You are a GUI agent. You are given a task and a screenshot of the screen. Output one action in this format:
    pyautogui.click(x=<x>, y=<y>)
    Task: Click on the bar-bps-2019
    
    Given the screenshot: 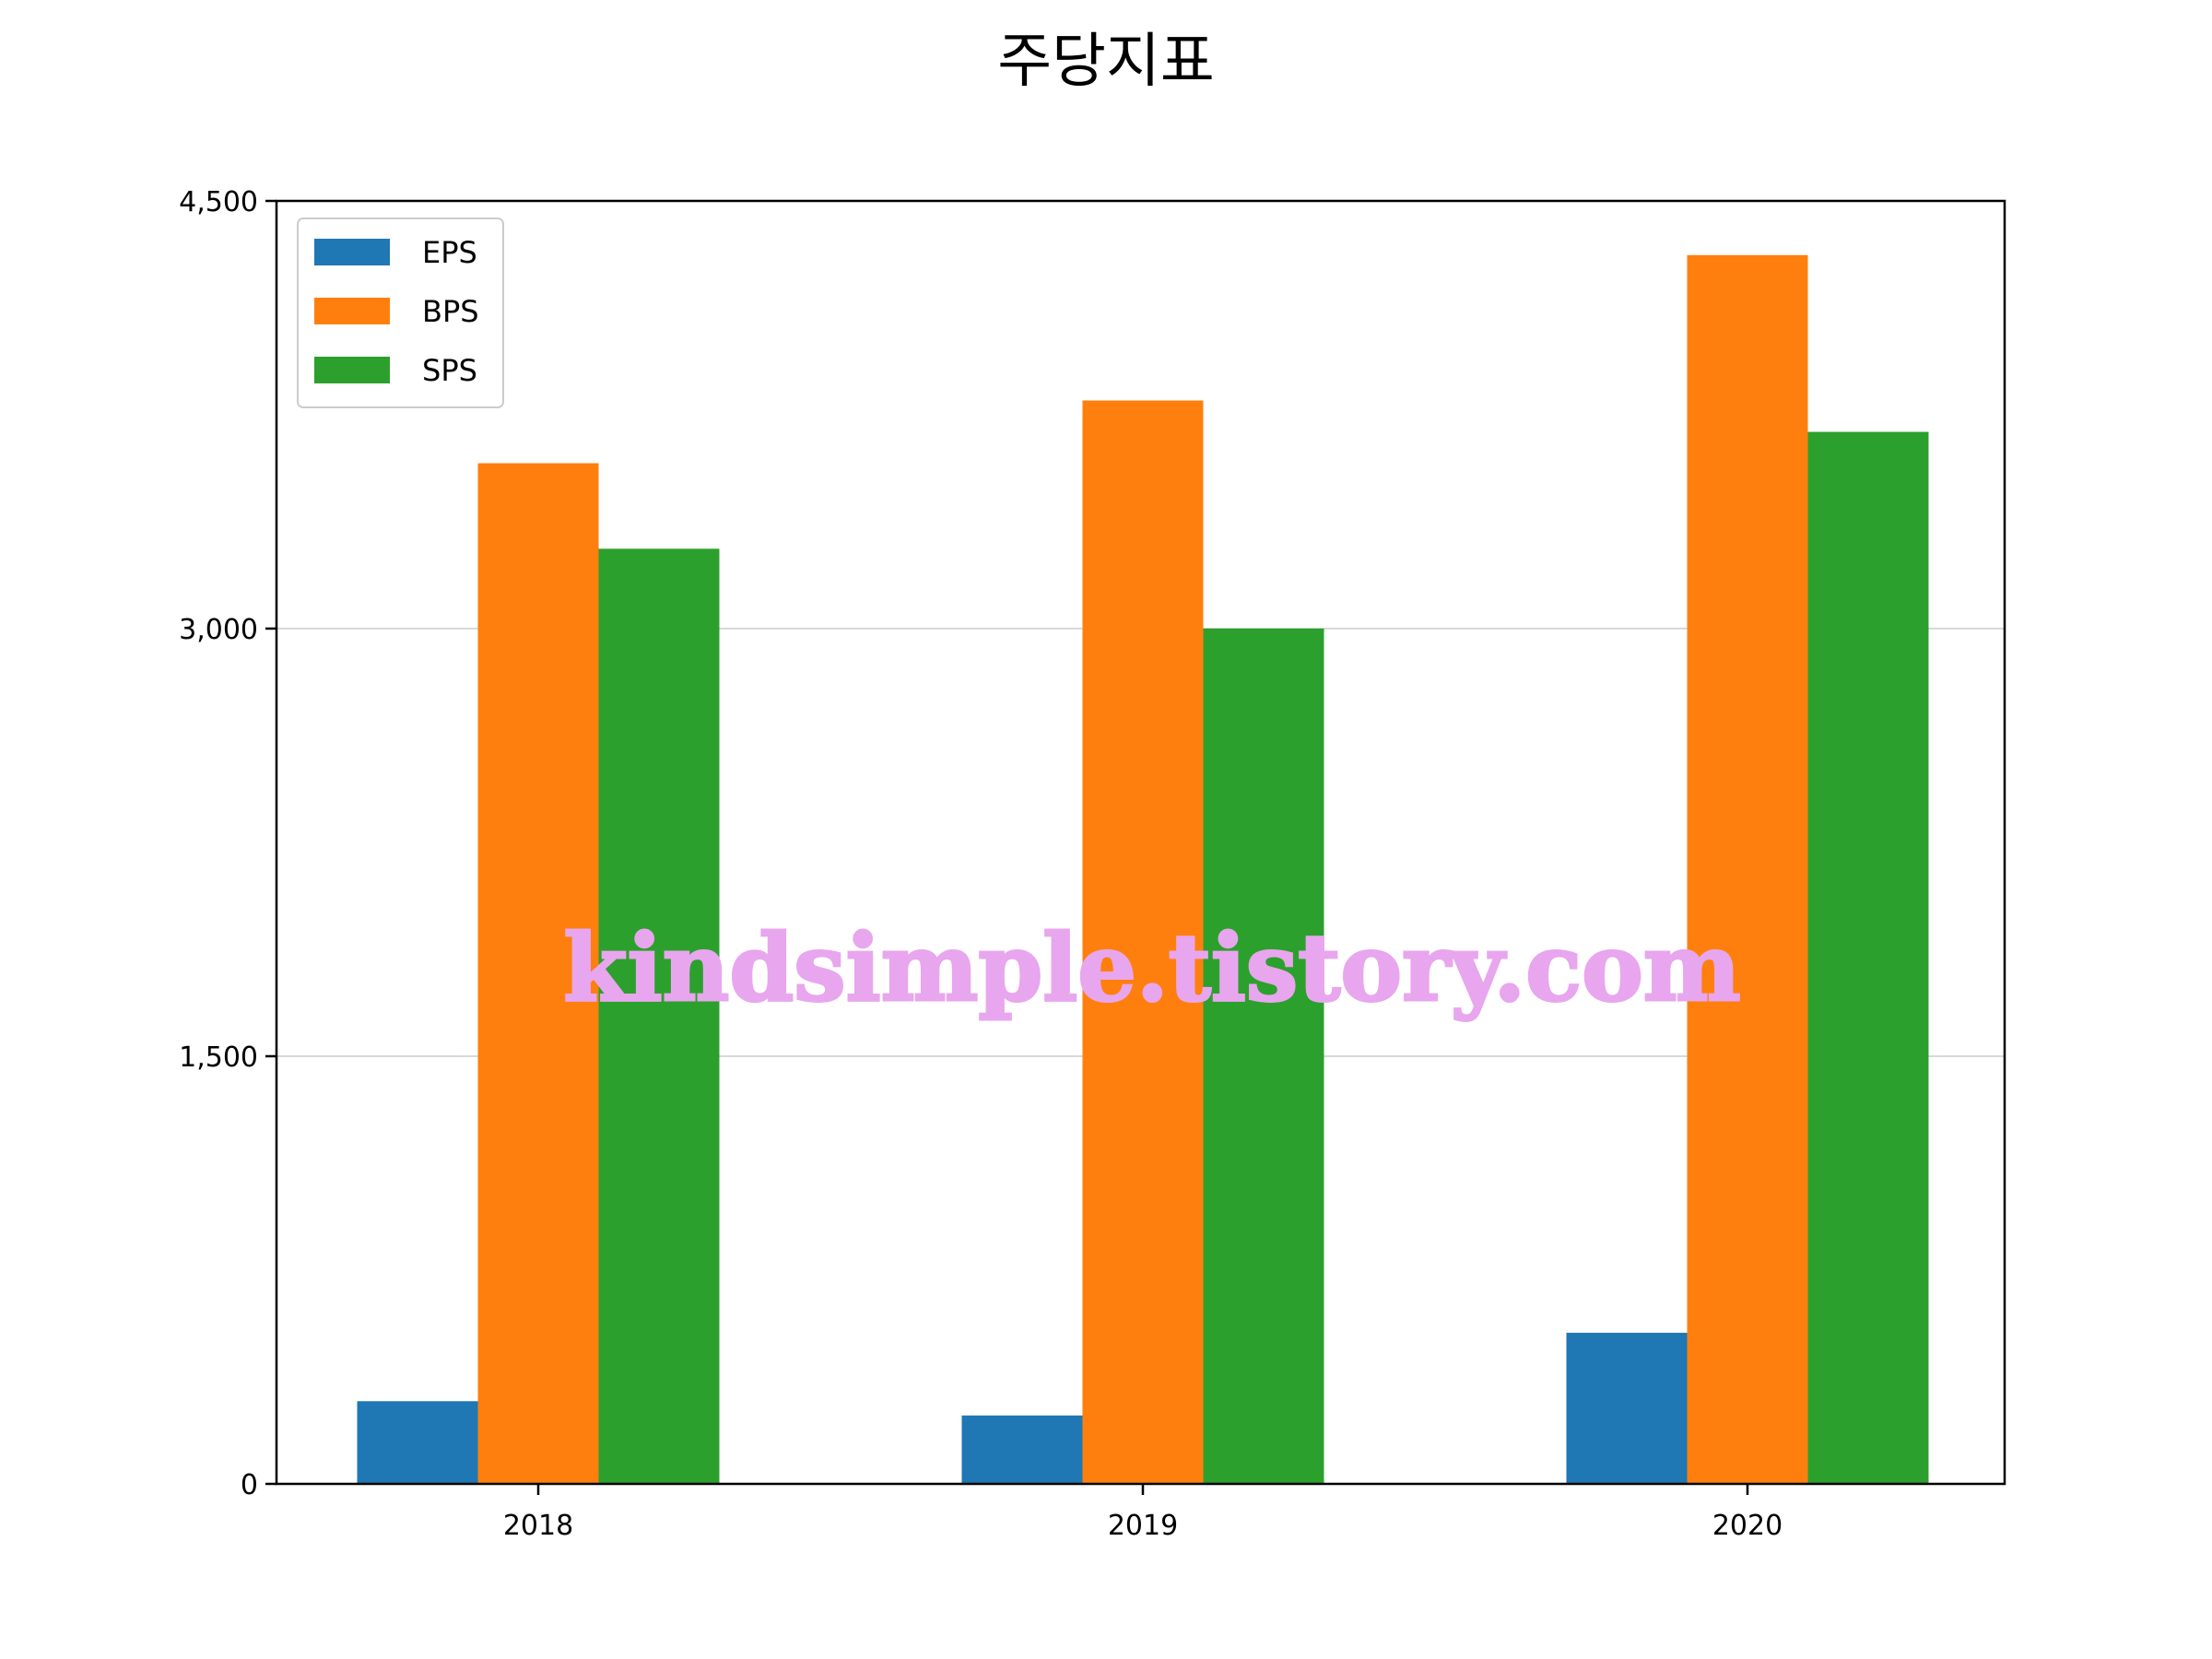 What is the action you would take?
    pyautogui.click(x=1143, y=942)
    